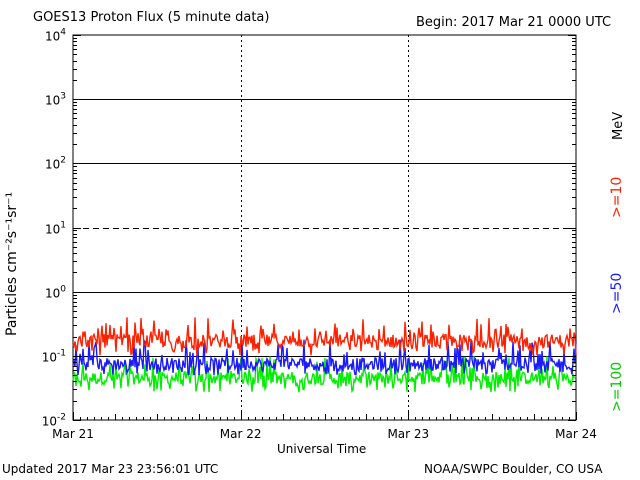  What do you see at coordinates (617, 293) in the screenshot?
I see `legend-series-50: >=50` at bounding box center [617, 293].